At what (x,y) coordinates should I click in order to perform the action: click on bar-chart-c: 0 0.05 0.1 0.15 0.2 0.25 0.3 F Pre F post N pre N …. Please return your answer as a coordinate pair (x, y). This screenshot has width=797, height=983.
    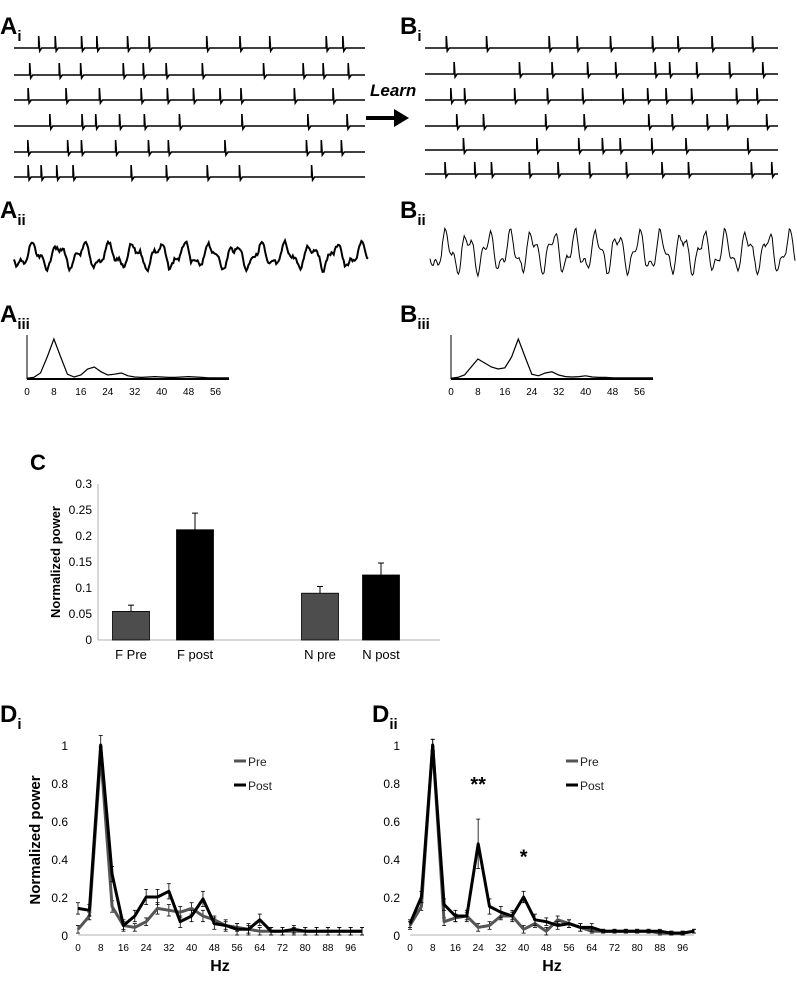
    Looking at the image, I should click on (244, 569).